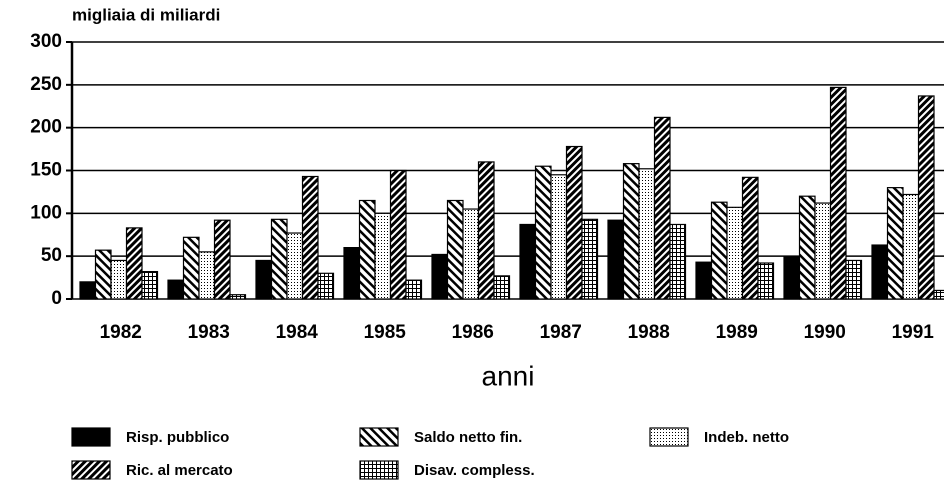 The image size is (944, 495). Describe the element at coordinates (913, 332) in the screenshot. I see `x-tick-label: 1991` at that location.